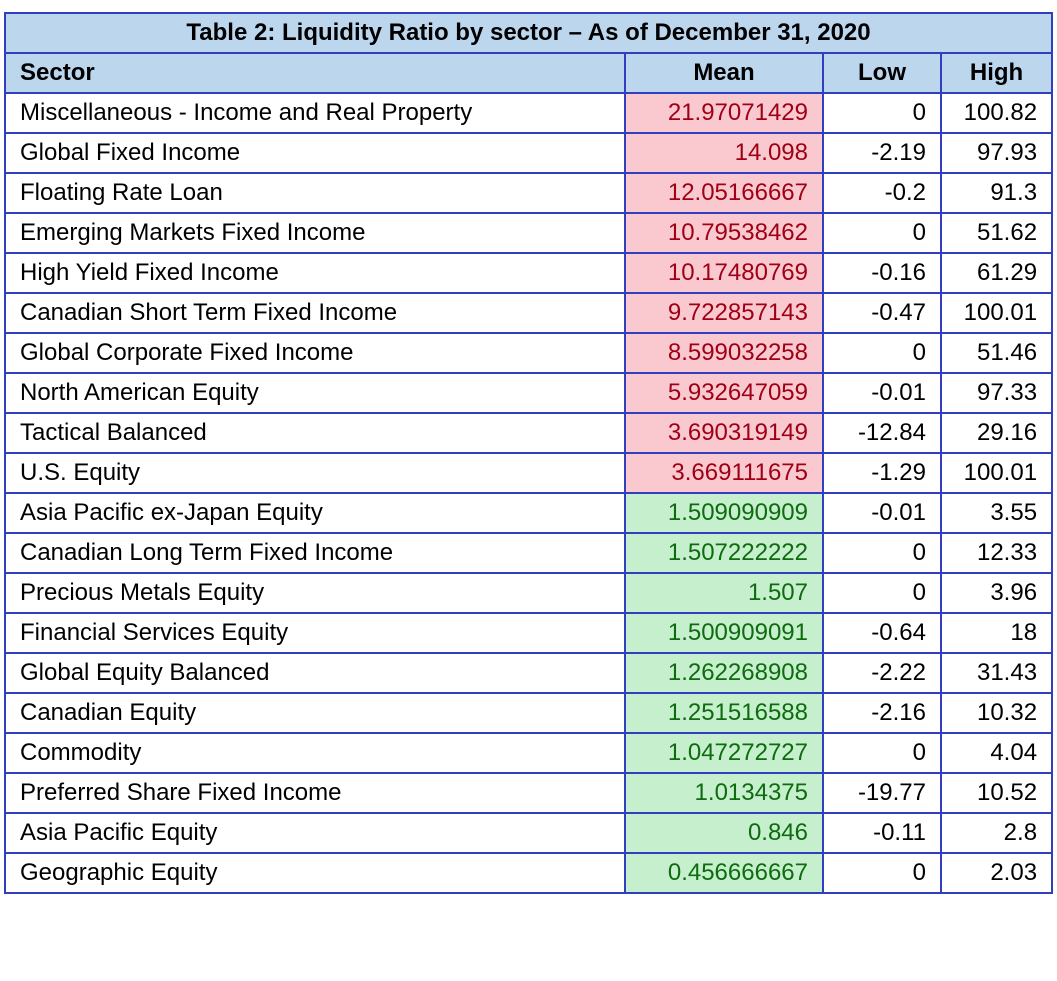 The image size is (1057, 981). What do you see at coordinates (996, 833) in the screenshot?
I see `high-cell: 2.8` at bounding box center [996, 833].